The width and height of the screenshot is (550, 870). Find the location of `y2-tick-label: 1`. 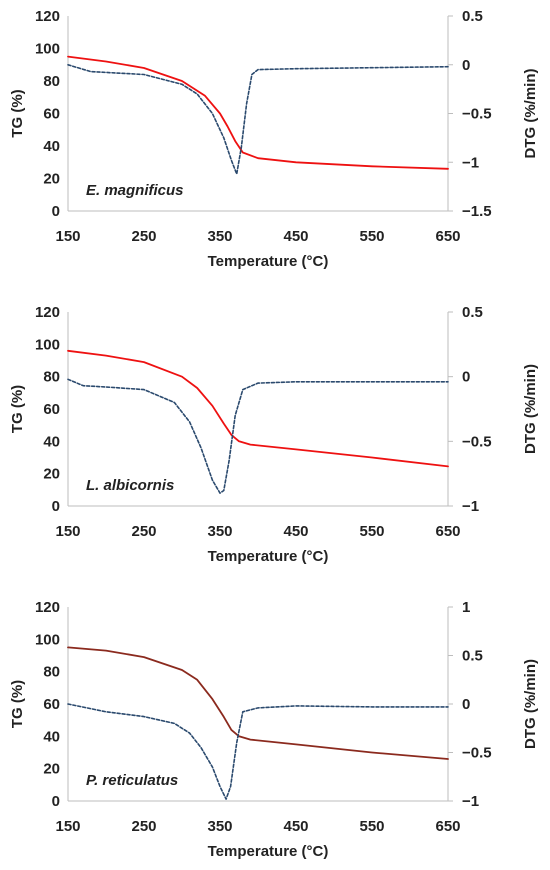

y2-tick-label: 1 is located at coordinates (466, 607).